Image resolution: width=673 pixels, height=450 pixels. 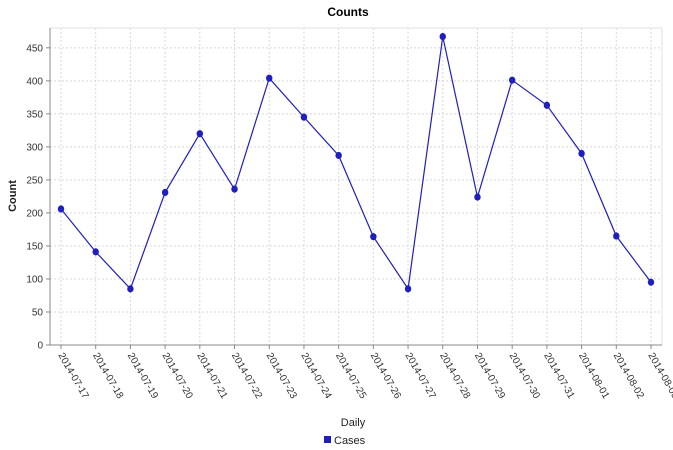 I want to click on y-tick-label: 100, so click(x=34, y=279).